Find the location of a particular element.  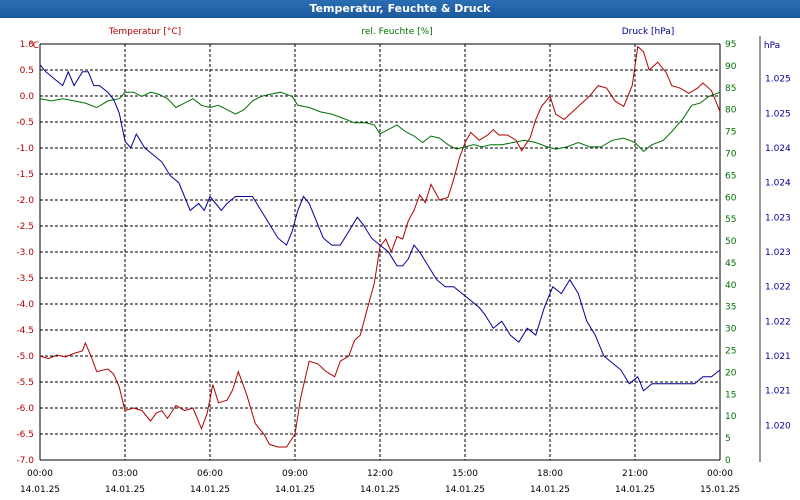

humidity-tick-label: 25 is located at coordinates (730, 352).